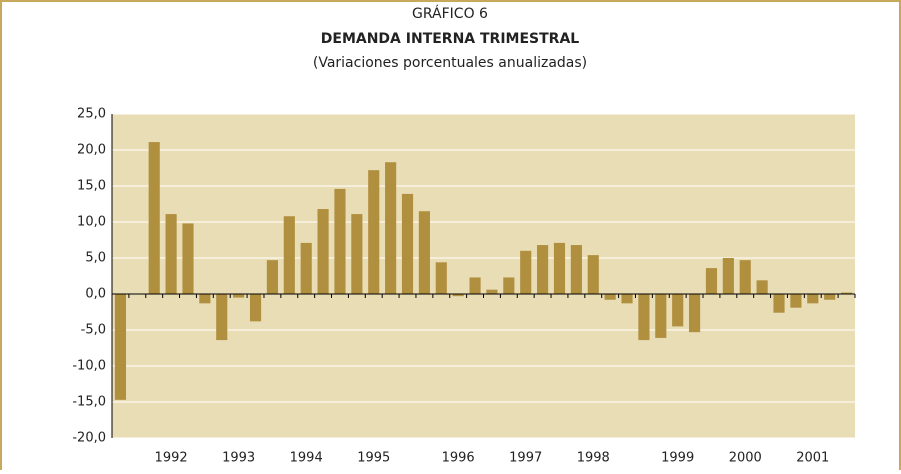 This screenshot has height=474, width=901. I want to click on x-tick-label: 2001, so click(812, 458).